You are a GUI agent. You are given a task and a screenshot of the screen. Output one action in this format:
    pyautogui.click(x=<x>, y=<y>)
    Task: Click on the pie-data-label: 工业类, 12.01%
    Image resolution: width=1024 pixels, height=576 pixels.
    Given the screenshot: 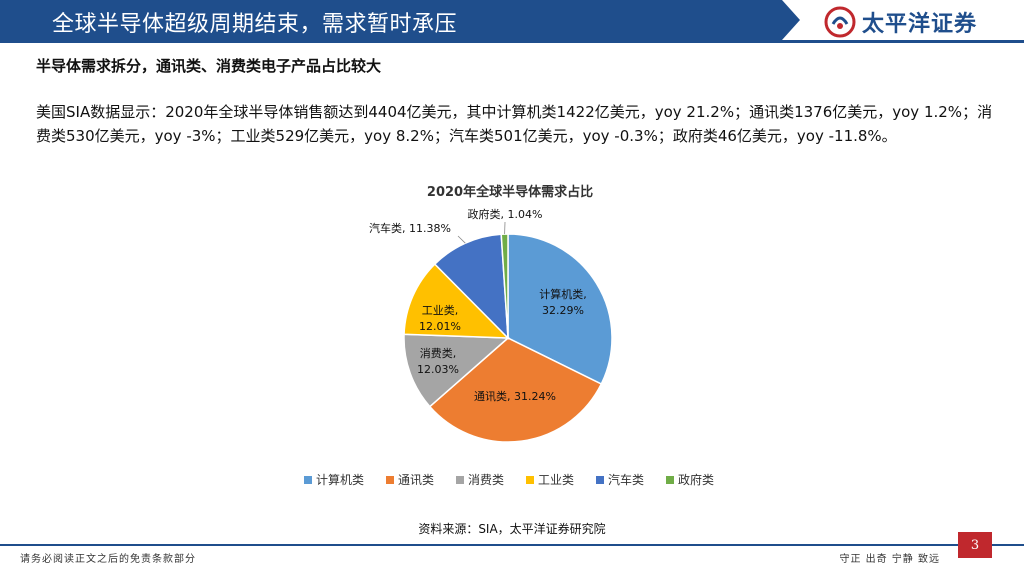 What is the action you would take?
    pyautogui.click(x=440, y=318)
    